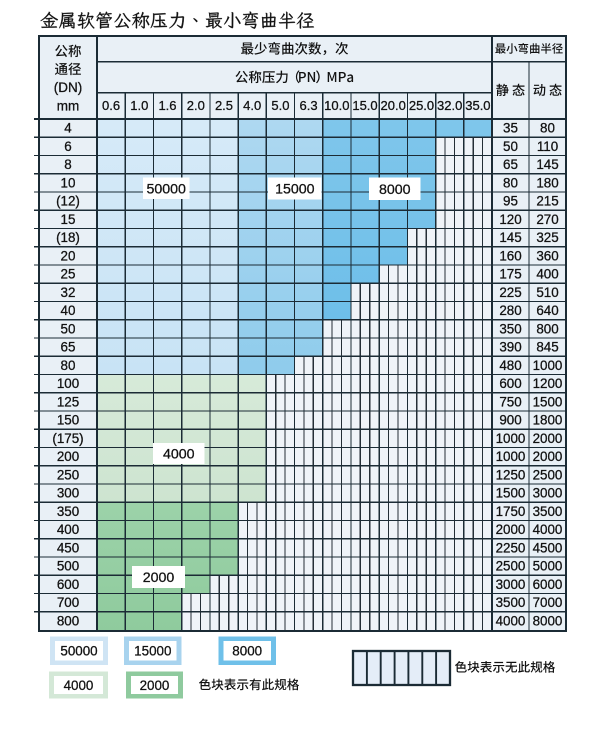  Describe the element at coordinates (510, 292) in the screenshot. I see `svg-text: 225` at that location.